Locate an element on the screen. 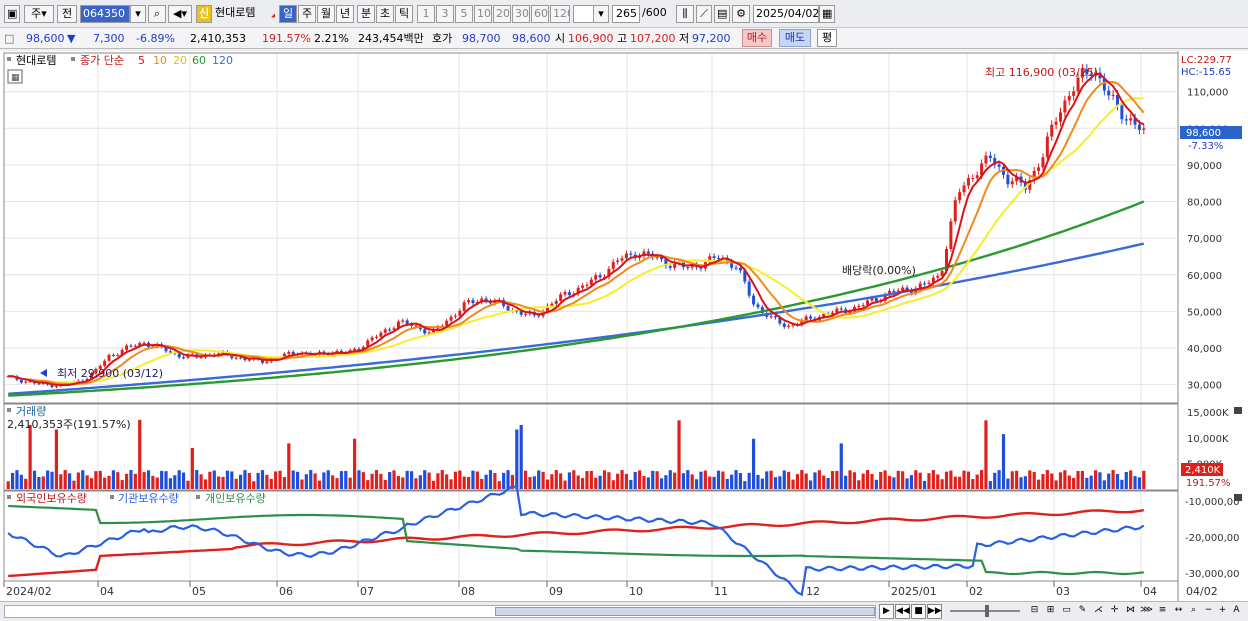 The width and height of the screenshot is (1248, 621). candle-icon: ⫼ is located at coordinates (685, 14).